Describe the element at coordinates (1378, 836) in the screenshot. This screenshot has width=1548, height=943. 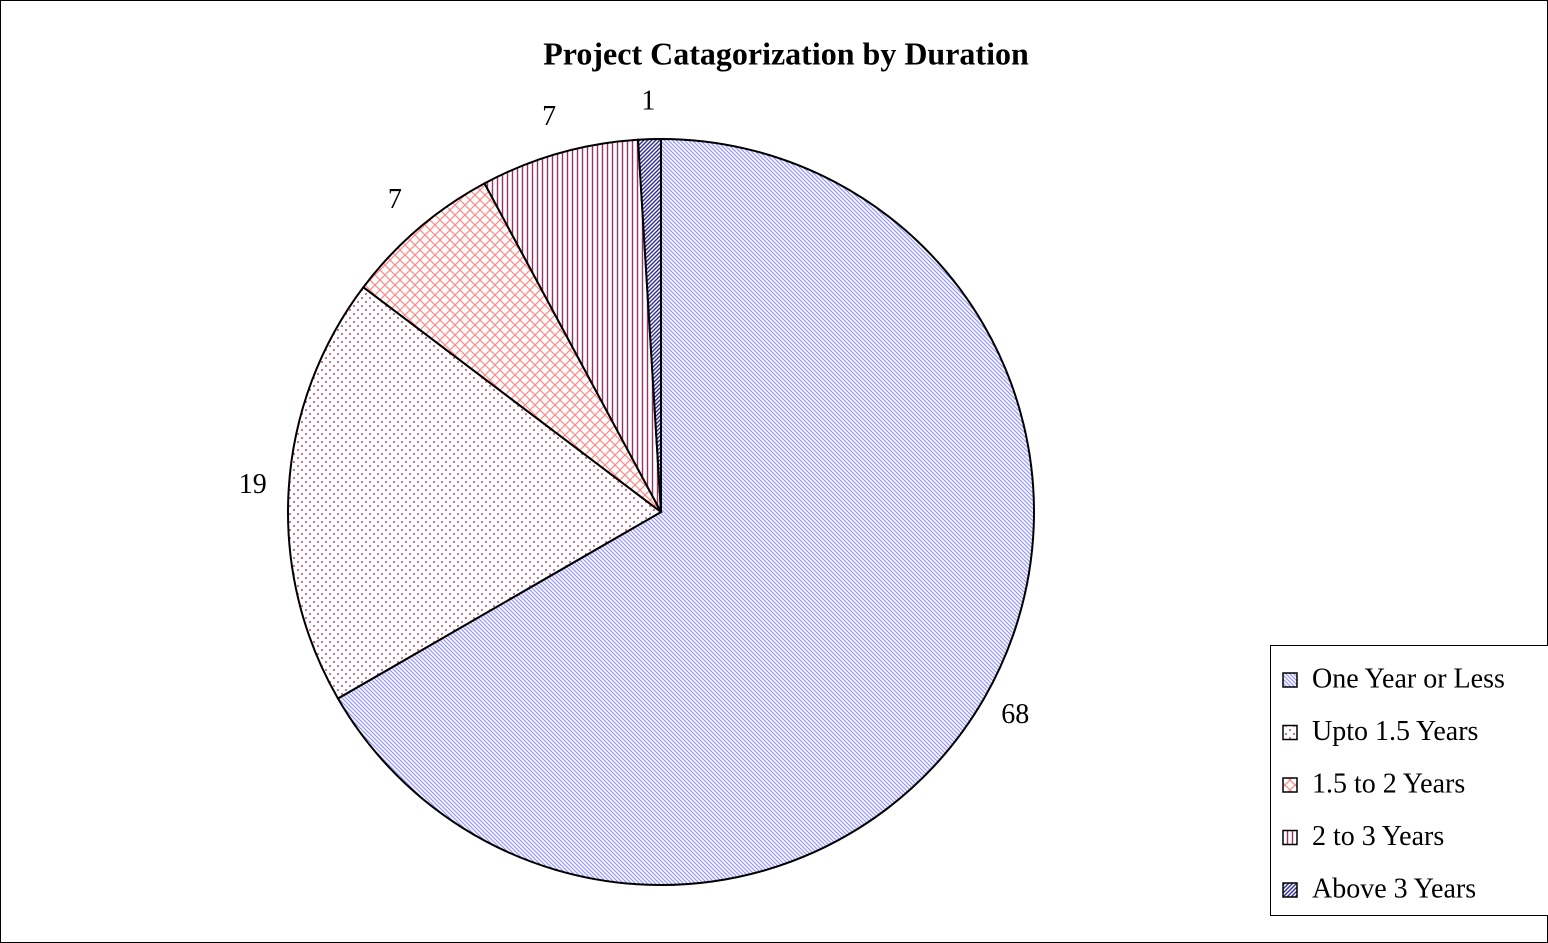
I see `legend-label: 2 to 3 Years` at that location.